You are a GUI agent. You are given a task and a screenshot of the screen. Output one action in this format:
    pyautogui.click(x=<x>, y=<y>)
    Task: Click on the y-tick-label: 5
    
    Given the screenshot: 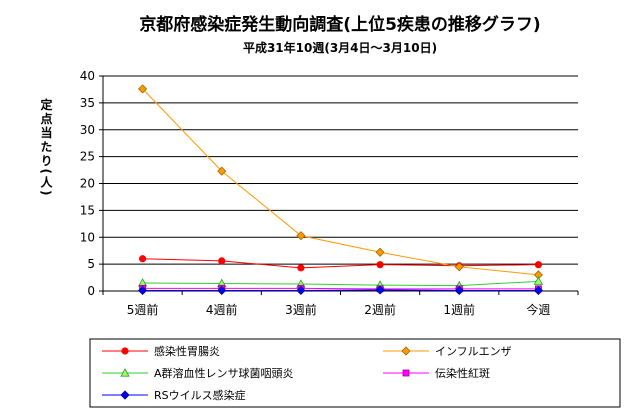 What is the action you would take?
    pyautogui.click(x=91, y=264)
    